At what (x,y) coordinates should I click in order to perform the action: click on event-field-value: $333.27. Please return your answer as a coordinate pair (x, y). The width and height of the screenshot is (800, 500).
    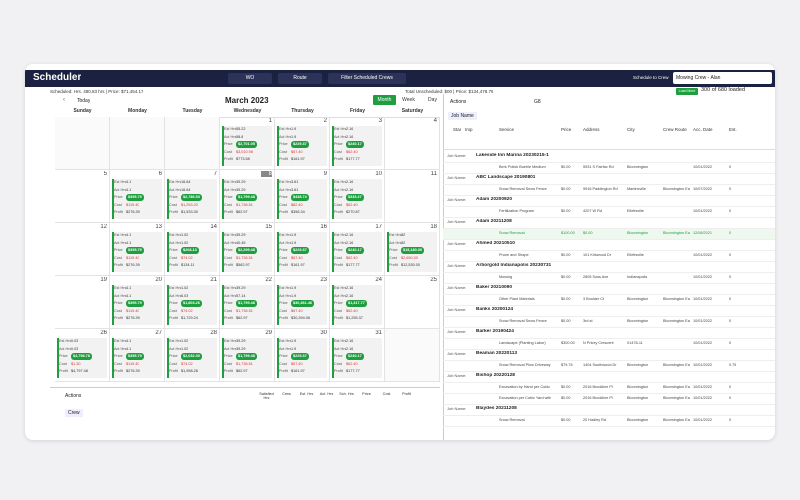
    Looking at the image, I should click on (355, 198).